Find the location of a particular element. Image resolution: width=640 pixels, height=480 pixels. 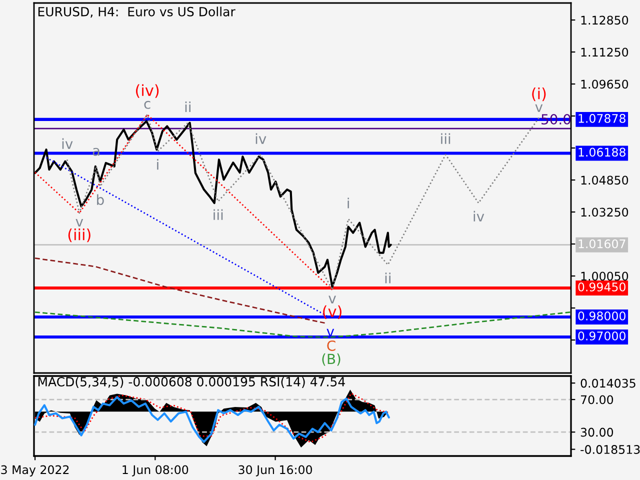

y-tick-label: 1.03250 is located at coordinates (604, 212).